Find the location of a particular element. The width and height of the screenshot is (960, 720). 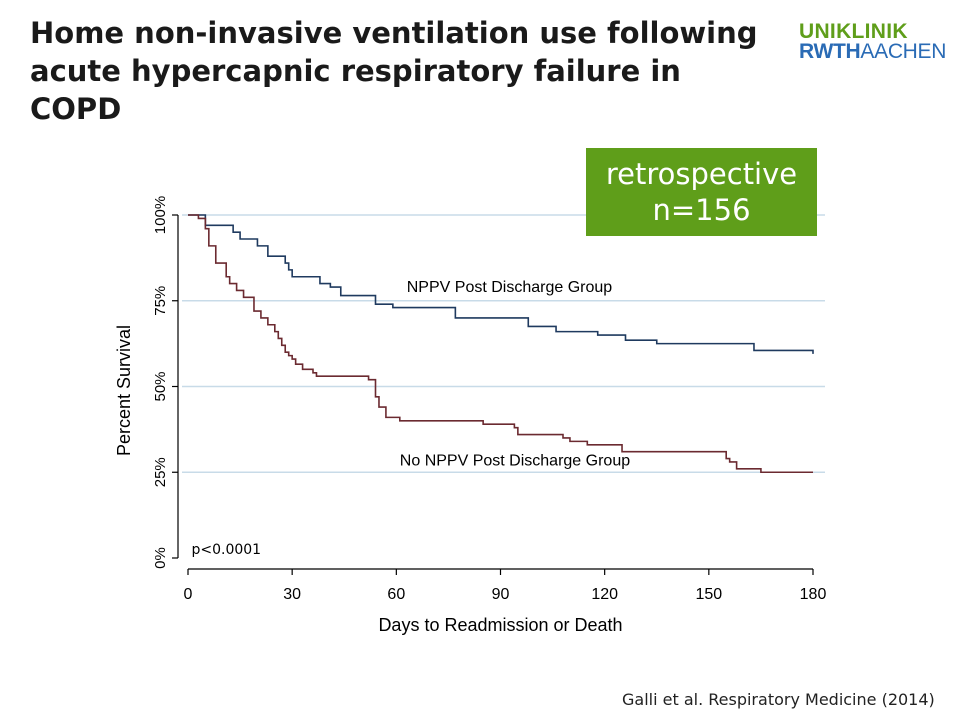

logo-line2: RWTHAACHEN is located at coordinates (872, 51).